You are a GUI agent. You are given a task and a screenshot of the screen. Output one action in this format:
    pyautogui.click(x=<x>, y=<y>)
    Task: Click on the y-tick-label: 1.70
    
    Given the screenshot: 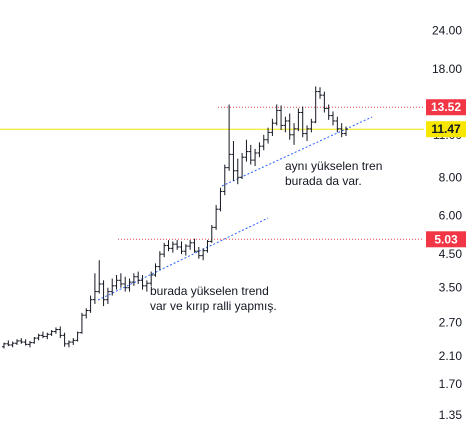 What is the action you would take?
    pyautogui.click(x=451, y=384)
    